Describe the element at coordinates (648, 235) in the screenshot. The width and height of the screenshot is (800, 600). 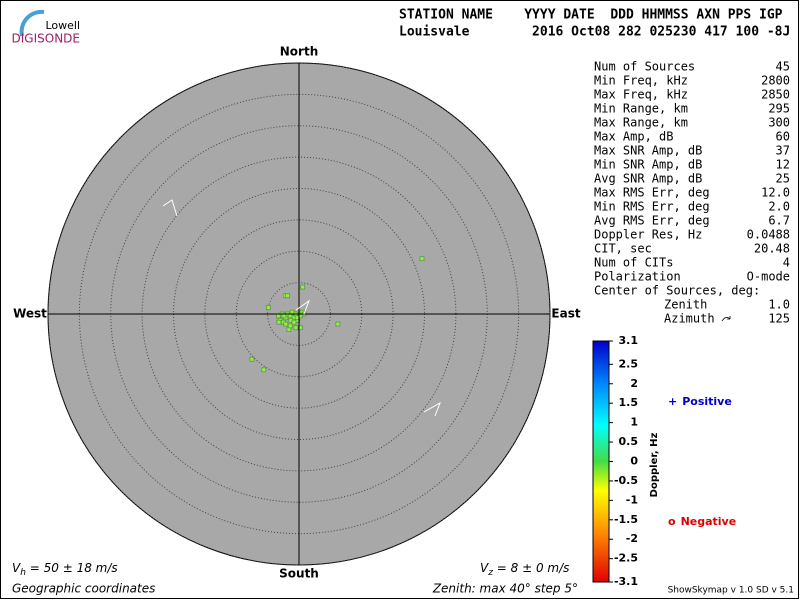
I see `stat-label: Doppler Res, Hz` at that location.